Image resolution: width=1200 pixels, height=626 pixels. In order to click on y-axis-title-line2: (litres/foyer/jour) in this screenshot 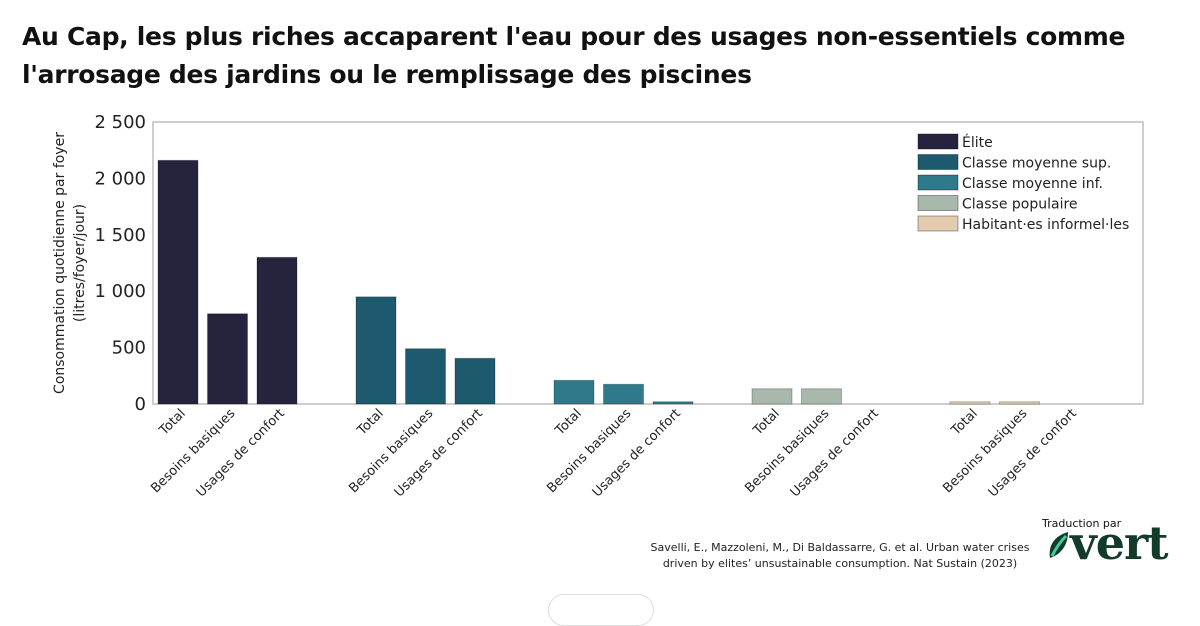, I will do `click(80, 263)`.